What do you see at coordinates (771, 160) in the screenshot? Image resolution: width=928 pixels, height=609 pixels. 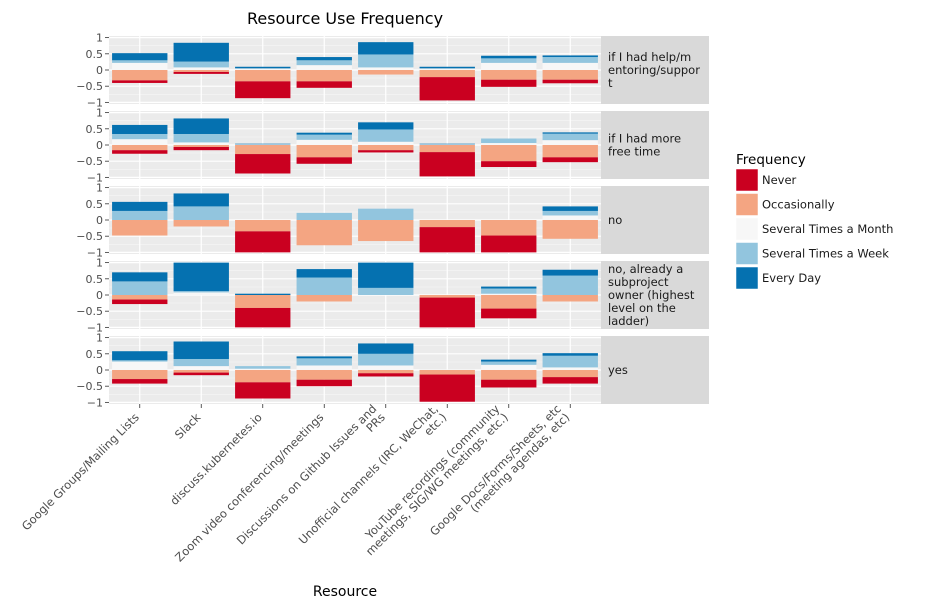 I see `legend-title: Frequency` at bounding box center [771, 160].